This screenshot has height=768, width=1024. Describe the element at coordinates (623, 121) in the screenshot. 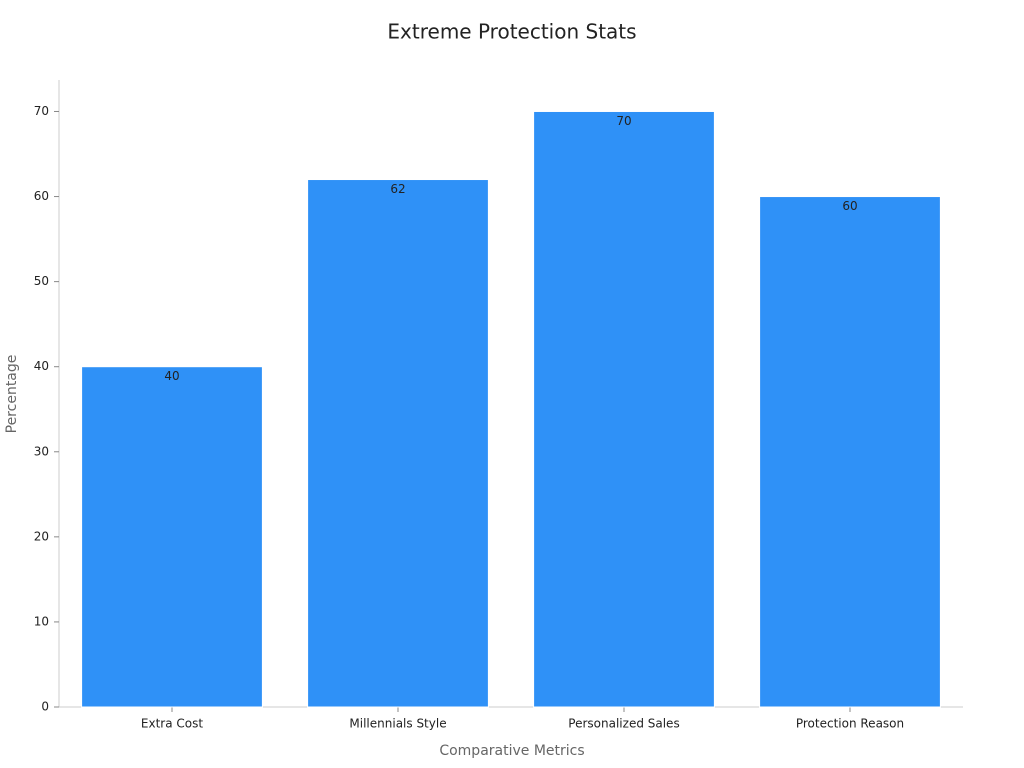

I see `data-label: 70` at that location.